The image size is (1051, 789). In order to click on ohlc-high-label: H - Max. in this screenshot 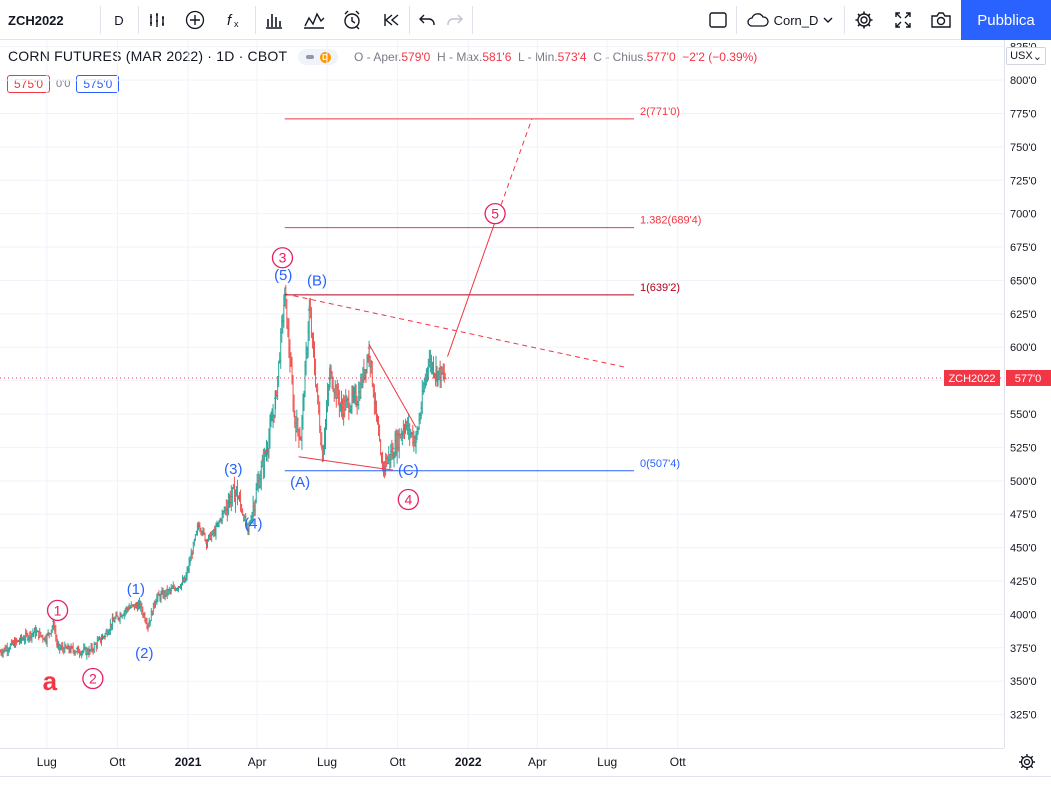, I will do `click(460, 57)`.